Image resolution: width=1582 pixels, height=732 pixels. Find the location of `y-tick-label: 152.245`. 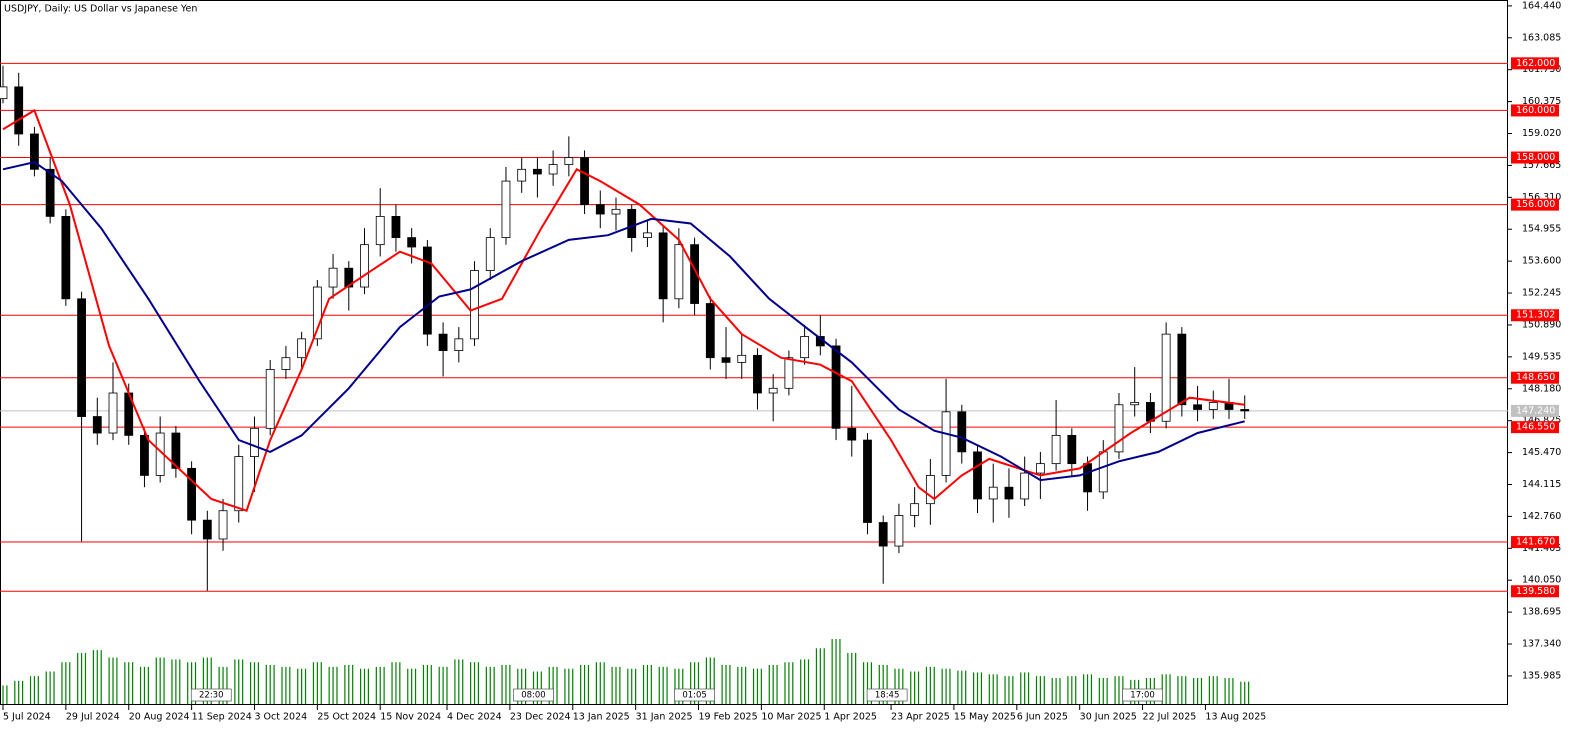

y-tick-label: 152.245 is located at coordinates (1541, 293).